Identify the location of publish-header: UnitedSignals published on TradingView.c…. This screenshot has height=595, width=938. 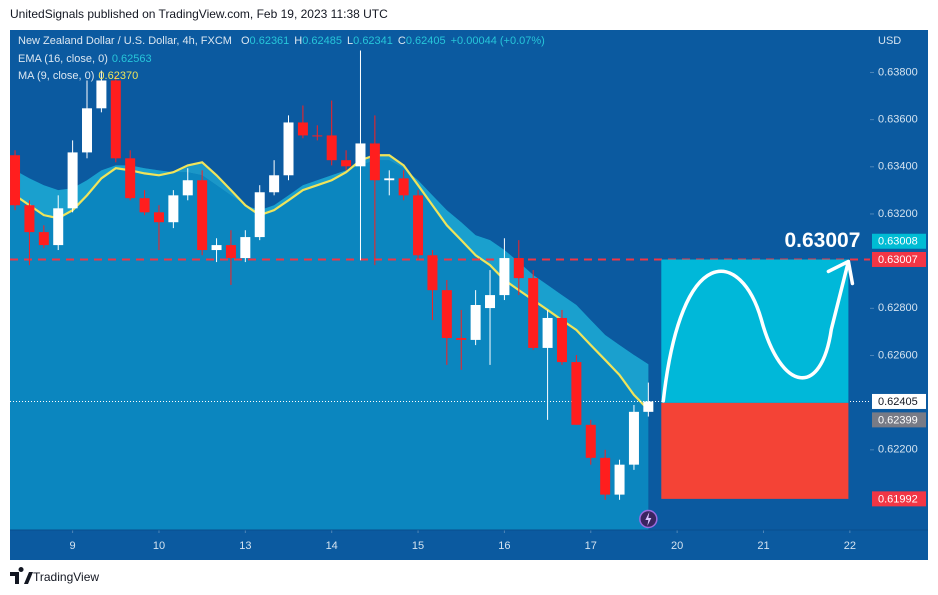
(199, 14).